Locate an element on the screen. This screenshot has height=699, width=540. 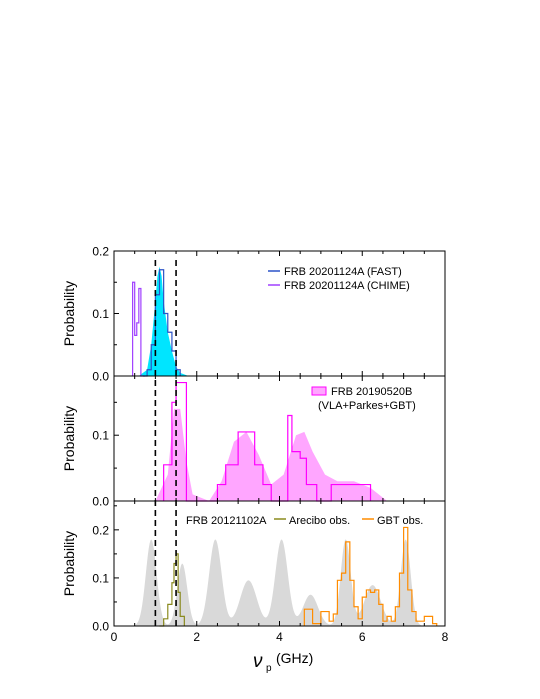
legend-label: Arecibo obs. is located at coordinates (319, 521).